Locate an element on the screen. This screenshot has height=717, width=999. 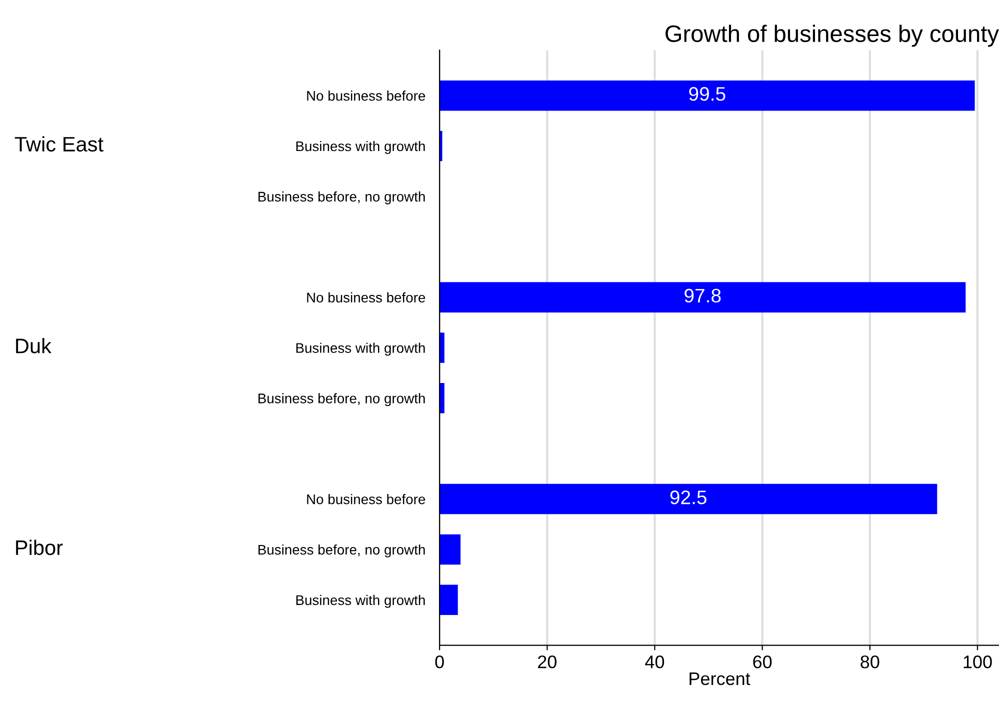
x-tick-label: 40 is located at coordinates (654, 662).